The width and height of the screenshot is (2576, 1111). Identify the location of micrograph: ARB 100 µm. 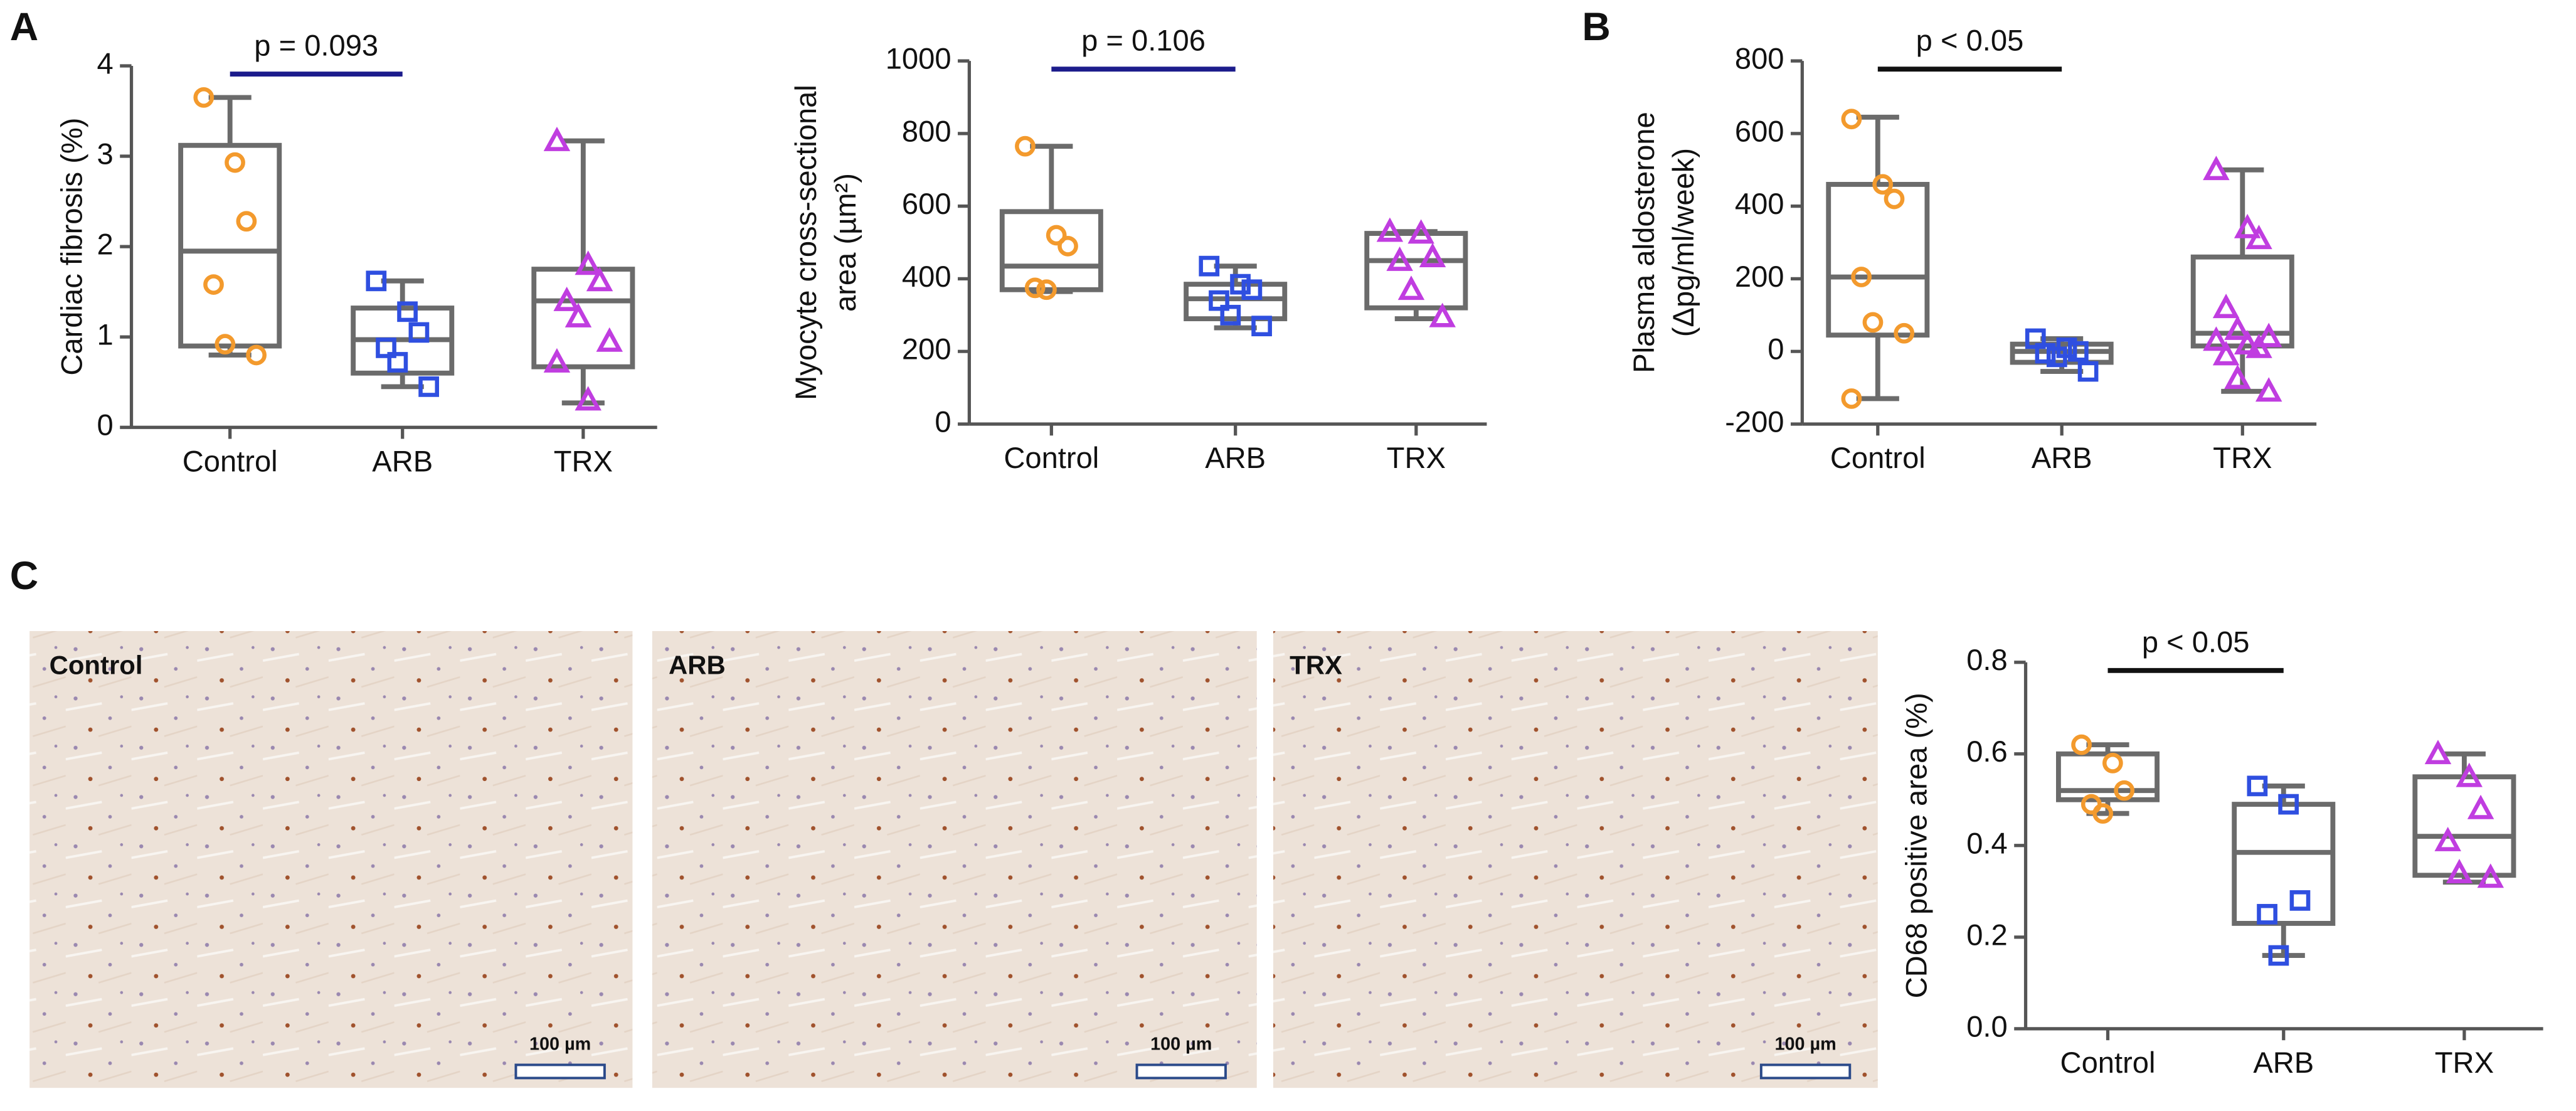
(954, 859).